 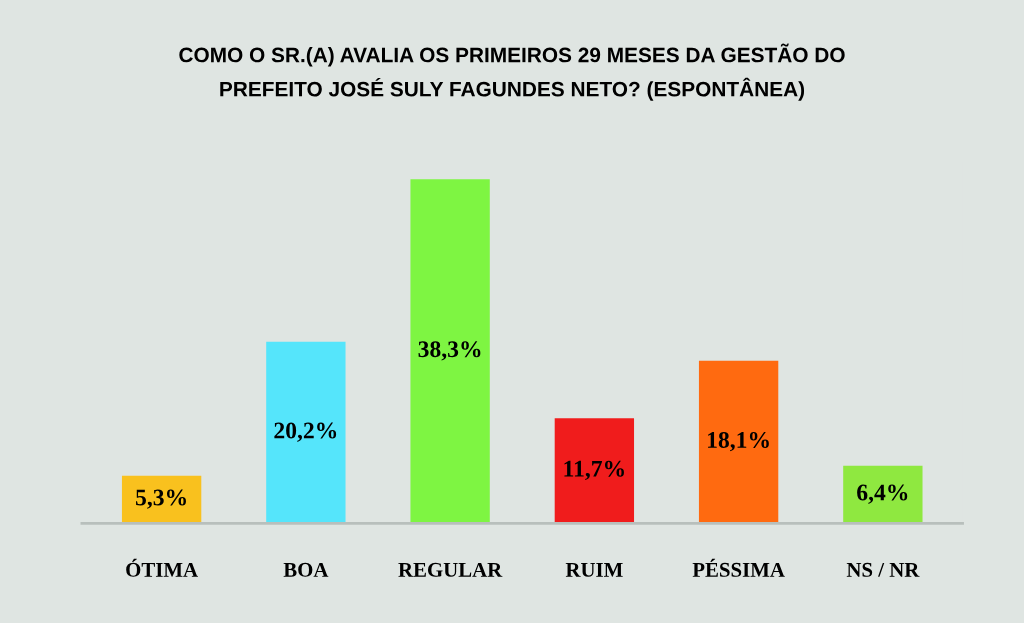 What do you see at coordinates (161, 499) in the screenshot?
I see `data-label: 5,3%` at bounding box center [161, 499].